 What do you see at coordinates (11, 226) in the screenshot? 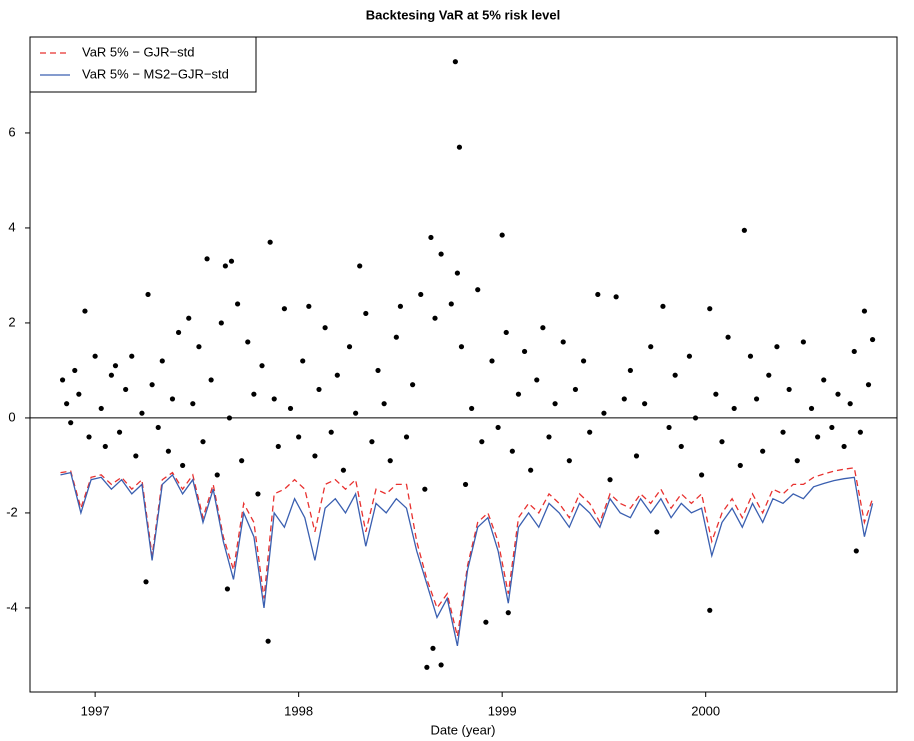
I see `y-tick-label: 4` at bounding box center [11, 226].